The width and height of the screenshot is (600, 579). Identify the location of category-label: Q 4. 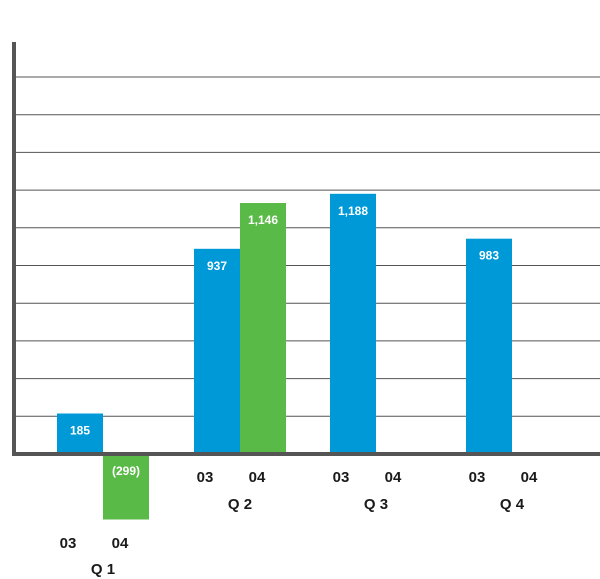
(512, 504).